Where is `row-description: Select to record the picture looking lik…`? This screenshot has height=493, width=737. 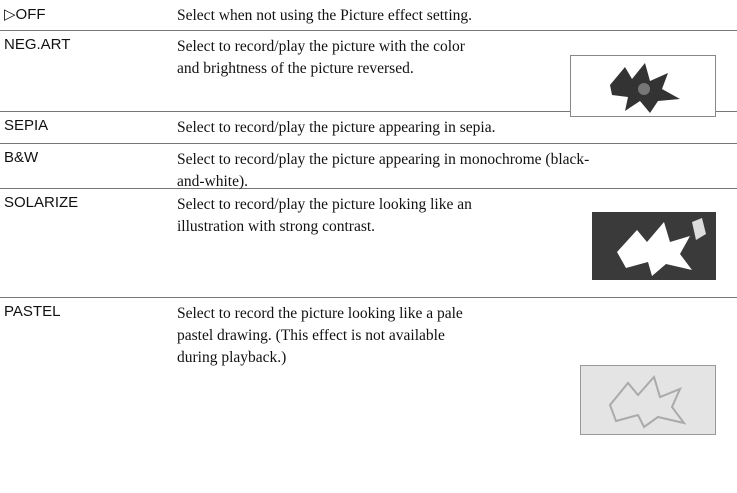
row-description: Select to record the picture looking lik… is located at coordinates (320, 336).